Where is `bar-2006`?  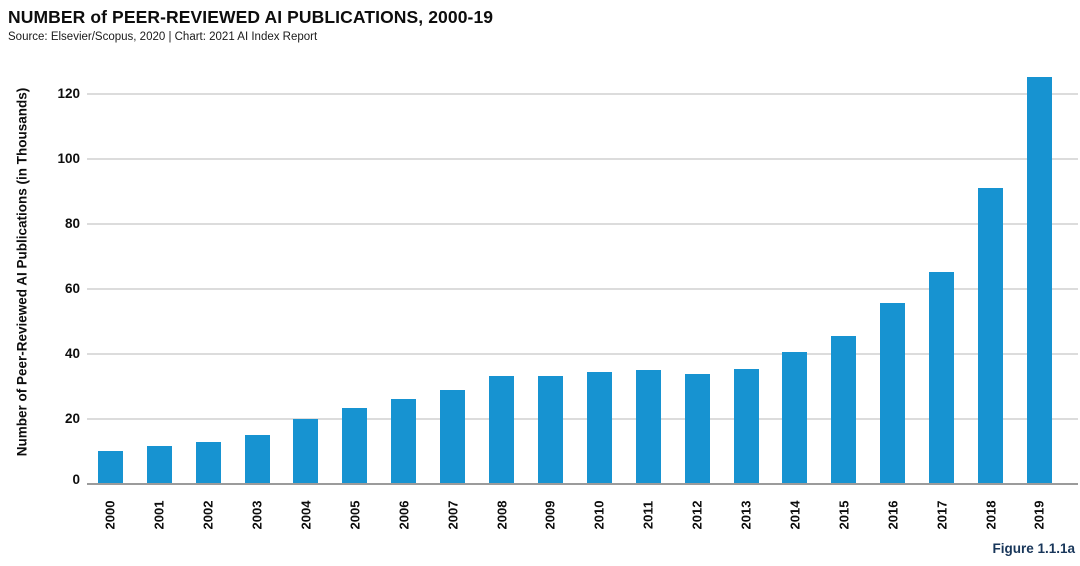
bar-2006 is located at coordinates (404, 441).